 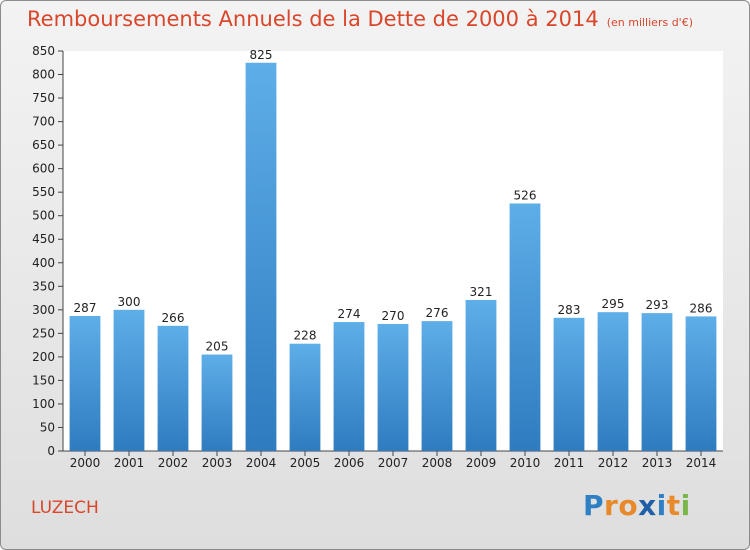 I want to click on x-tick-label: 2013, so click(x=657, y=463).